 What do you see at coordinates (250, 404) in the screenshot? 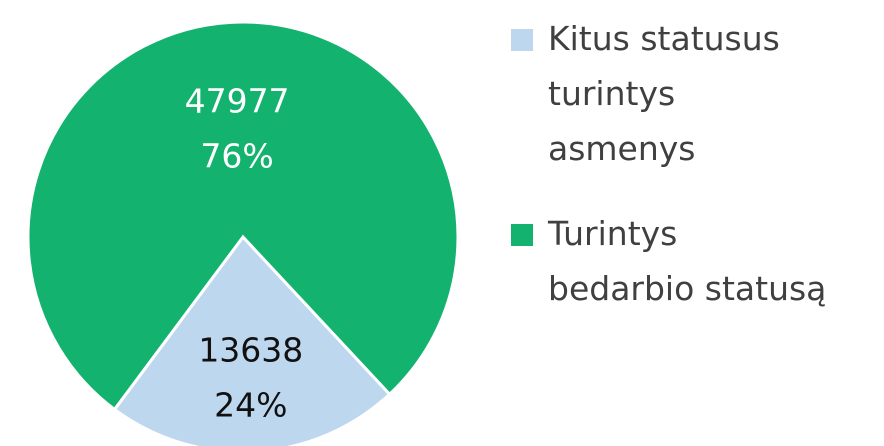
I see `data-label-percent: 24%` at bounding box center [250, 404].